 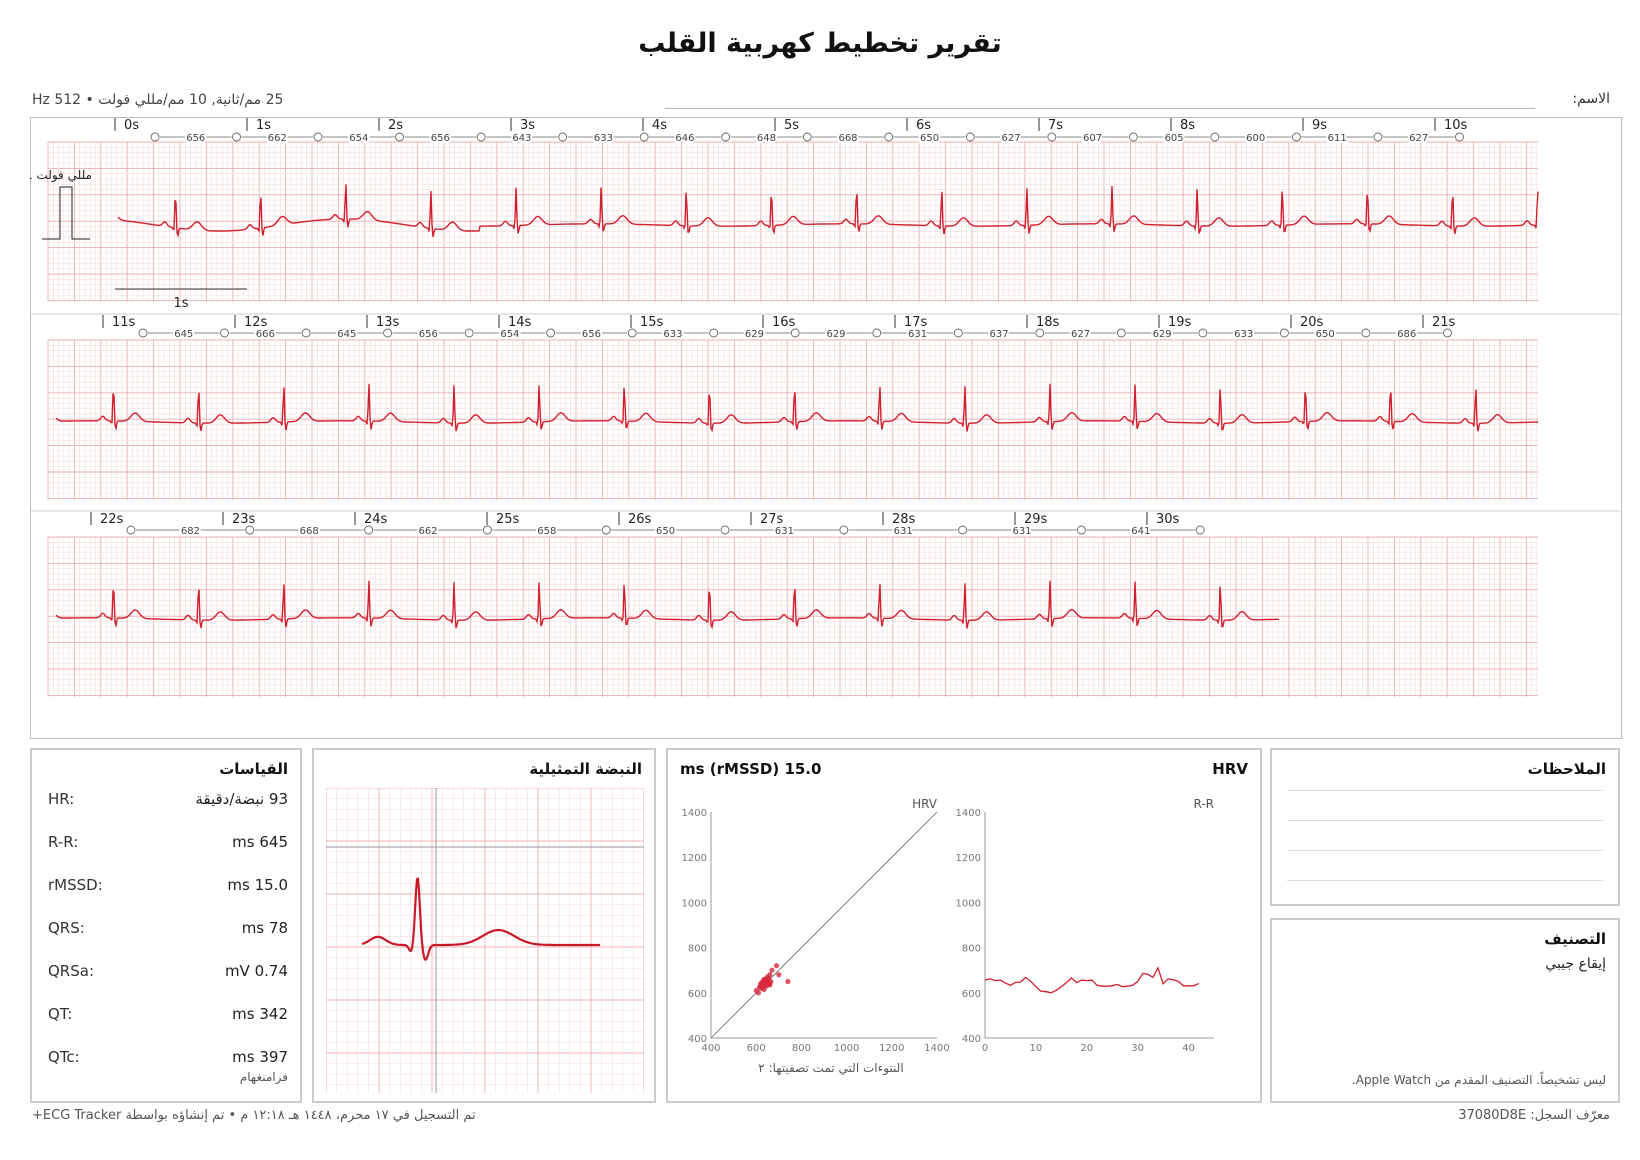 What do you see at coordinates (263, 125) in the screenshot?
I see `second-label: 1s` at bounding box center [263, 125].